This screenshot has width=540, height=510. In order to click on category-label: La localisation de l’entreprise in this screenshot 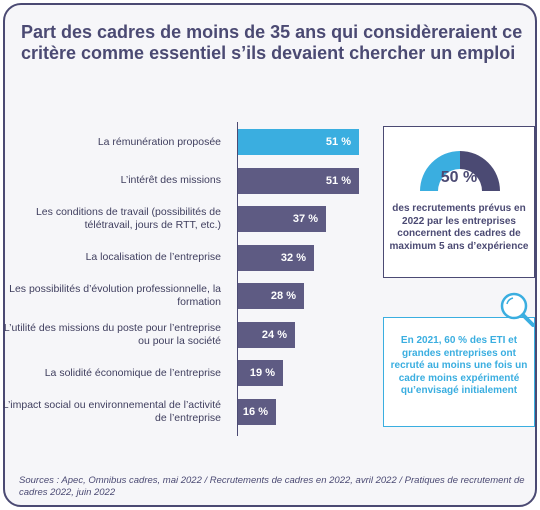, I will do `click(153, 257)`.